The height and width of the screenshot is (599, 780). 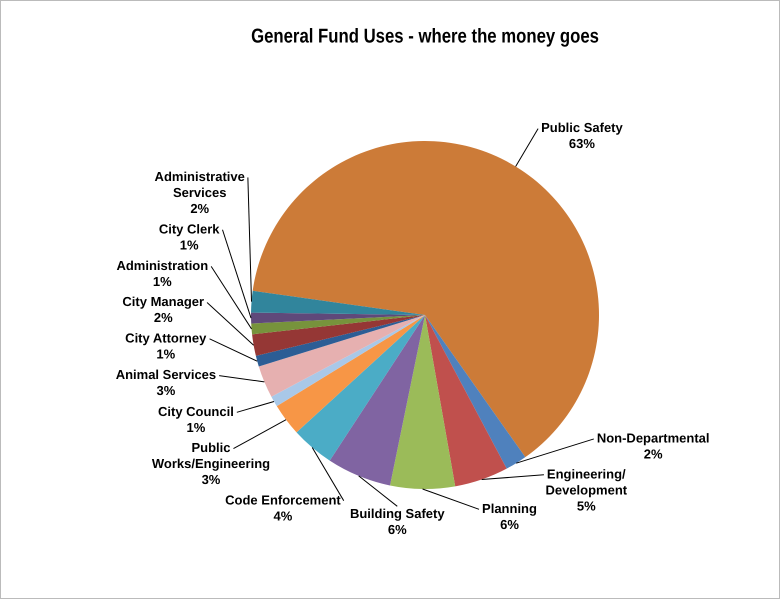 I want to click on slice-label: Non-Departmental, so click(x=653, y=438).